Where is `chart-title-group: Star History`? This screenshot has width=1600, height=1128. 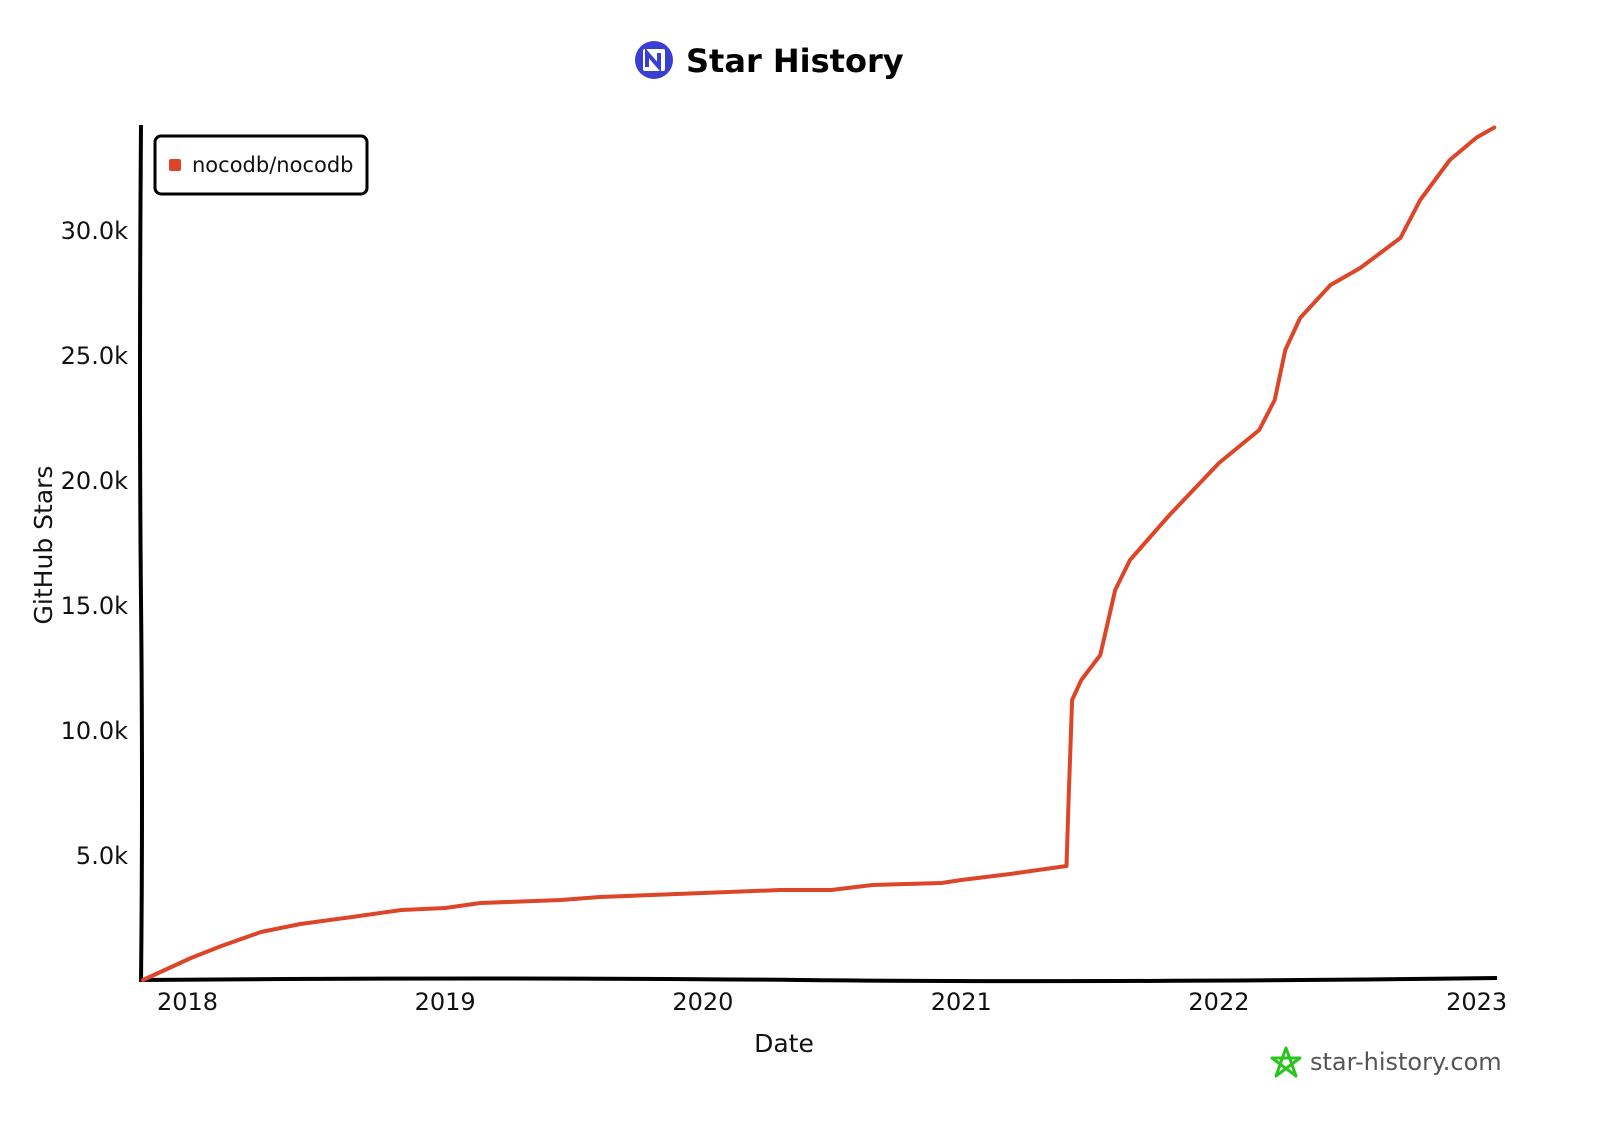
chart-title-group: Star History is located at coordinates (769, 60).